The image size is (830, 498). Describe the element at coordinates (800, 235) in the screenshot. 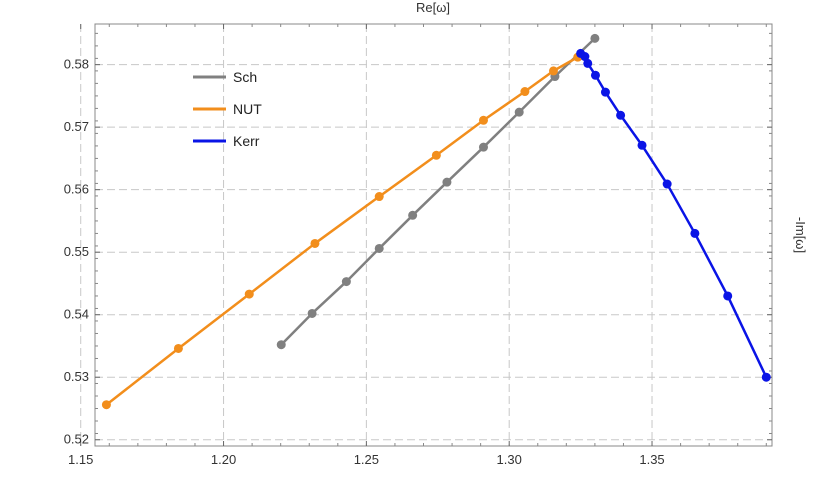

I see `y-axis-title: -Im[ω]` at that location.